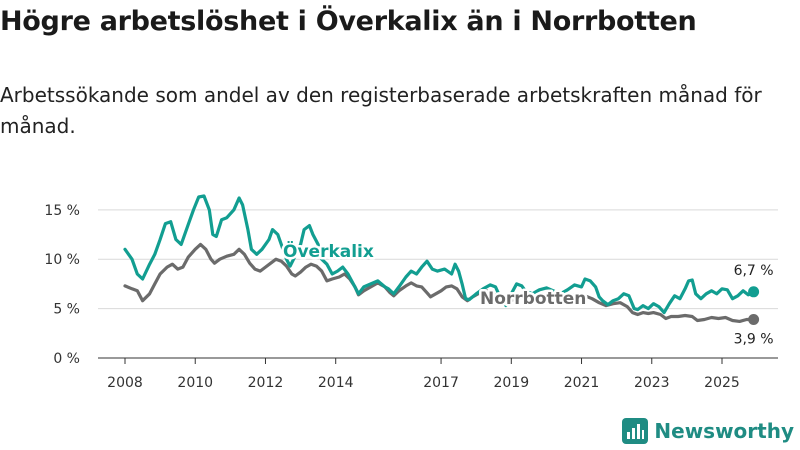 The image size is (800, 450). Describe the element at coordinates (62, 285) in the screenshot. I see `y-axis-ticks: 0 % 5 % 10 % 15 %` at that location.